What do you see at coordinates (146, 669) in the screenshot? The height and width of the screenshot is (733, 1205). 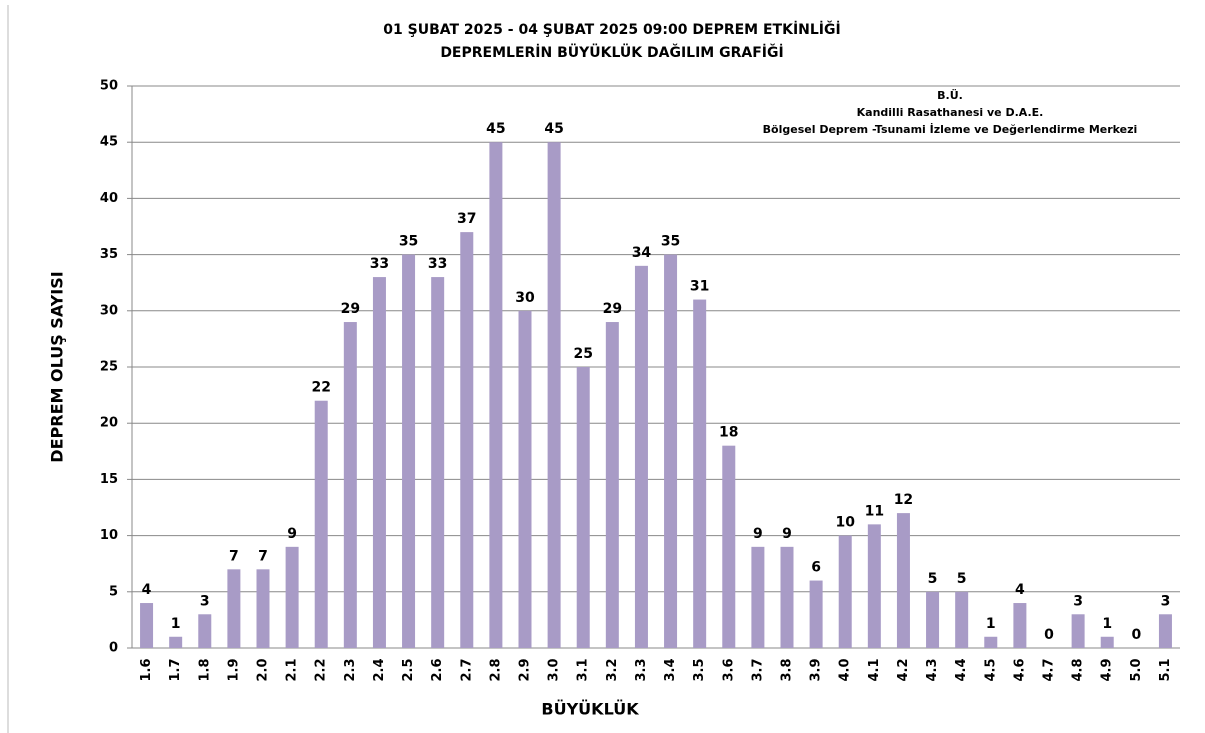 I see `x-tick-label: 1.6` at bounding box center [146, 669].